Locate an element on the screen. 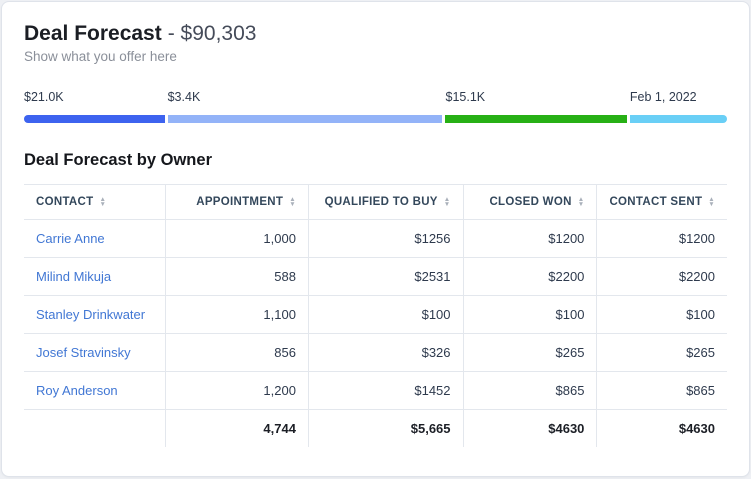  cell-appointment: 1,200 is located at coordinates (237, 390).